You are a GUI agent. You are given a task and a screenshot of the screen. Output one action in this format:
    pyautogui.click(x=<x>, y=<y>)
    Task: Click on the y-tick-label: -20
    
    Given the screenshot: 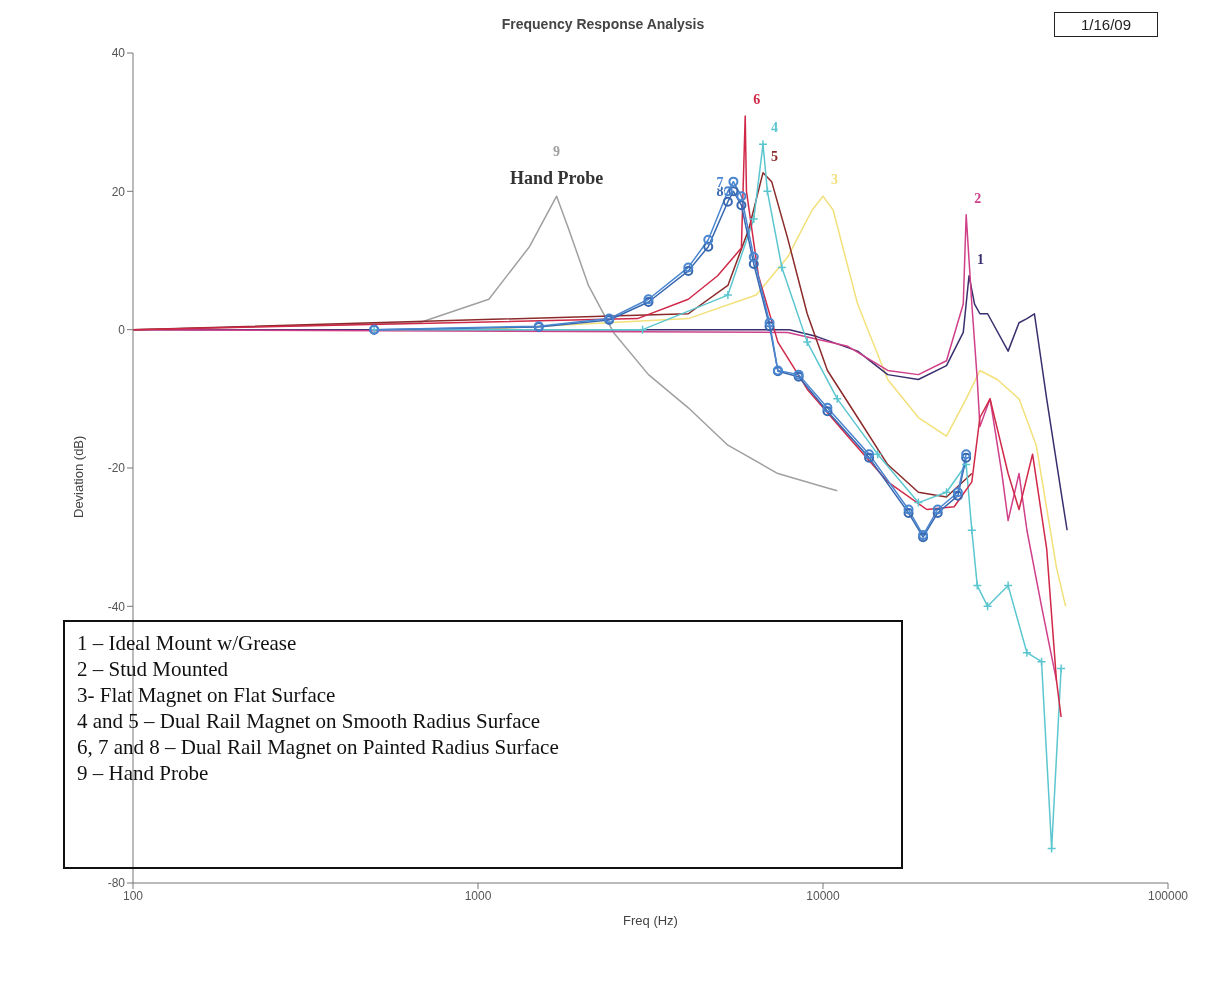 What is the action you would take?
    pyautogui.click(x=116, y=468)
    